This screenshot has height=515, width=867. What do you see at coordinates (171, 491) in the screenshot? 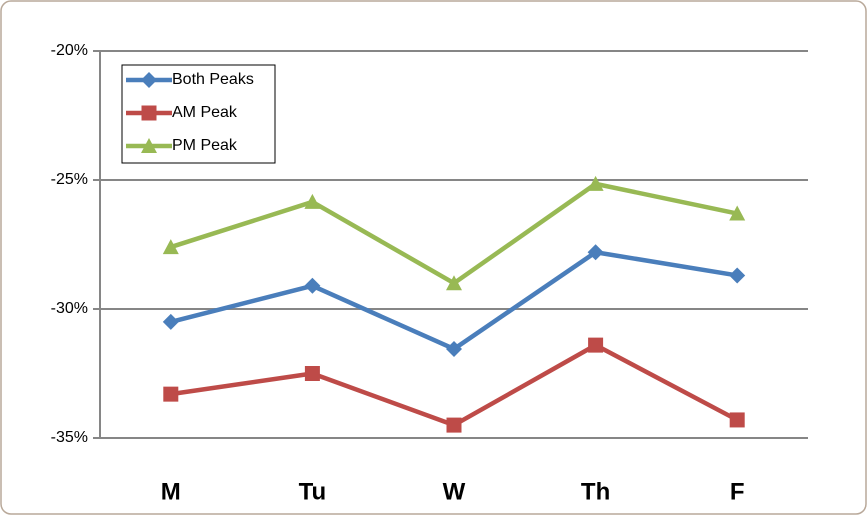
I see `x-tick-label: M` at bounding box center [171, 491].